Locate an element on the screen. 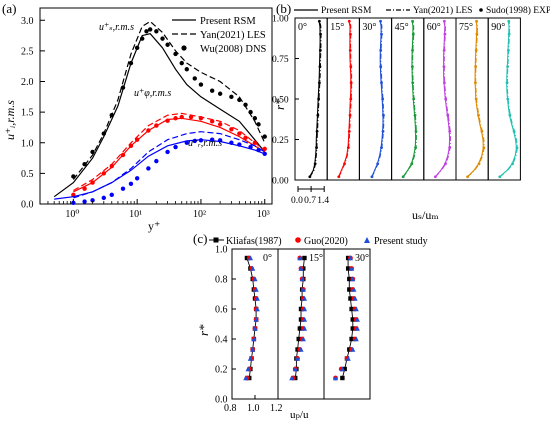  c-xtick-label-1: 1.0 is located at coordinates (253, 408).